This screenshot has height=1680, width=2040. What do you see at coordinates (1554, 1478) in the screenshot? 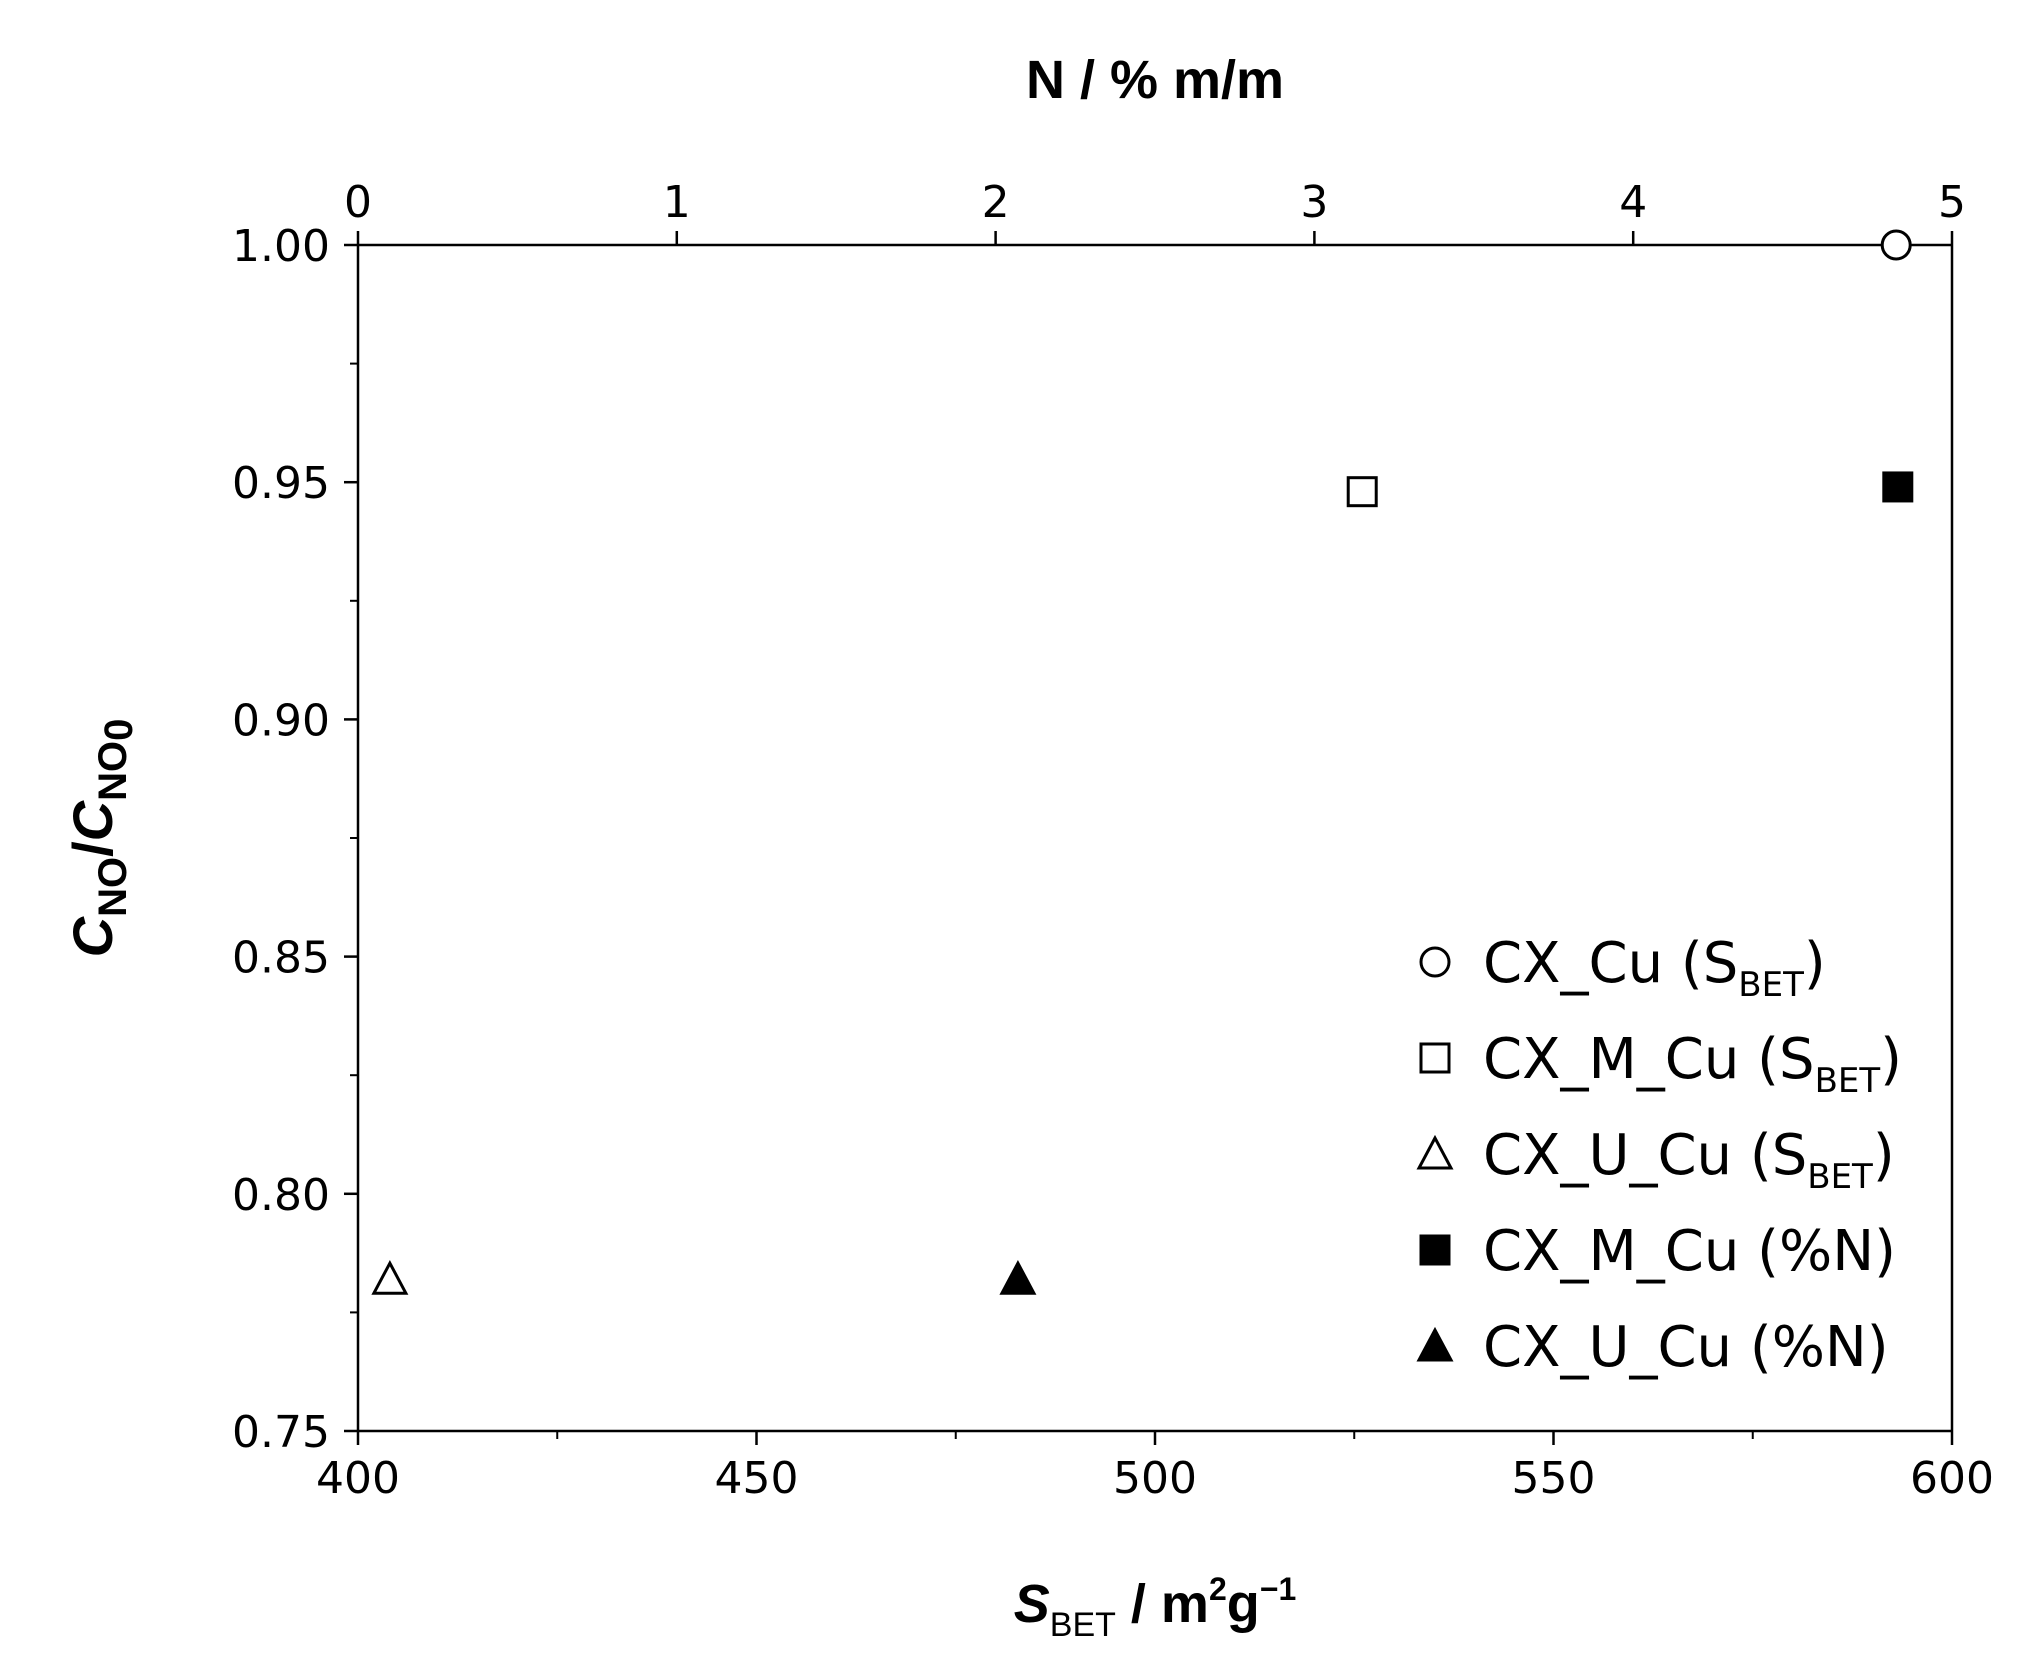
I see `x-tick-label: 550` at bounding box center [1554, 1478].